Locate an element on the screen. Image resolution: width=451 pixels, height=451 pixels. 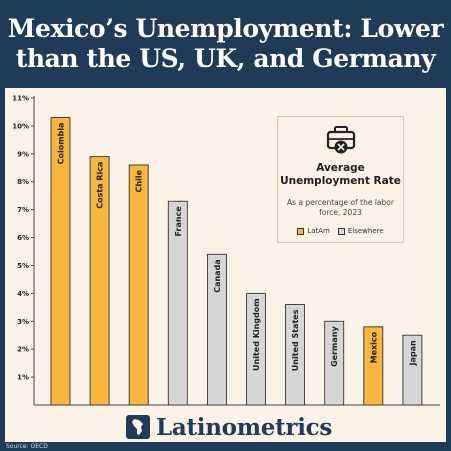
bar-united-states is located at coordinates (295, 355).